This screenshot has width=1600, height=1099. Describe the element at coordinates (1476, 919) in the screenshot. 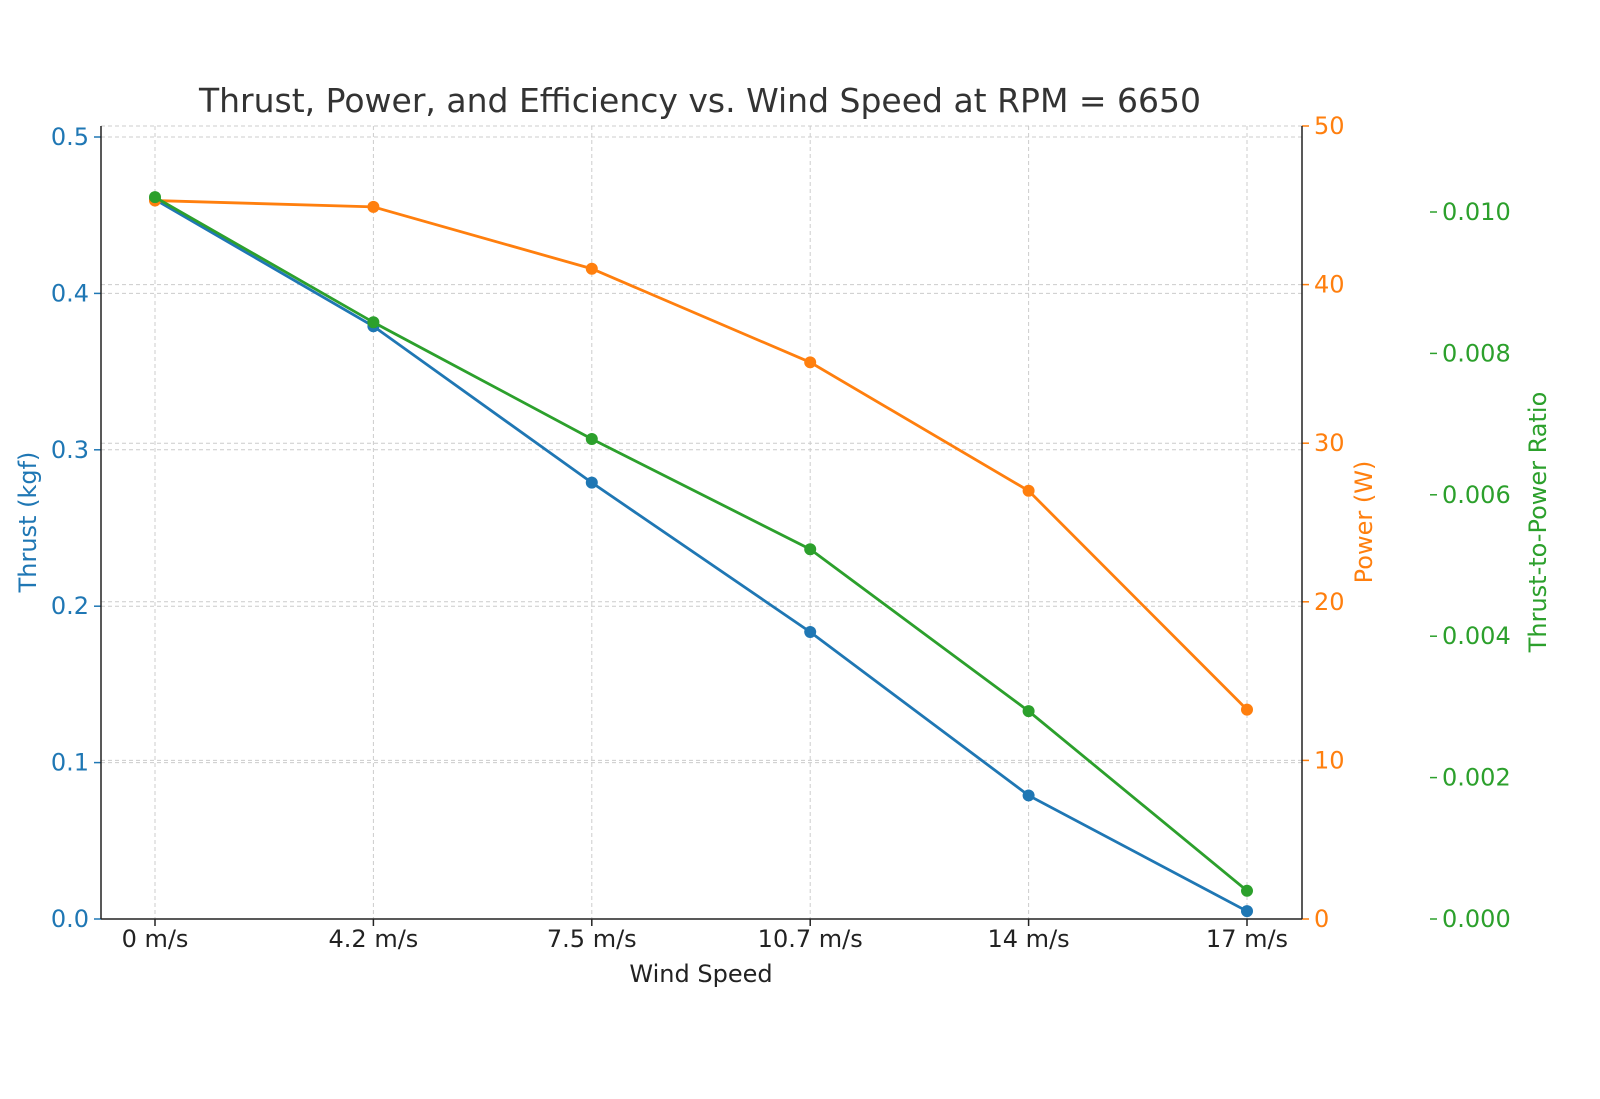

I see `ratio-tick-label: 0.000` at that location.